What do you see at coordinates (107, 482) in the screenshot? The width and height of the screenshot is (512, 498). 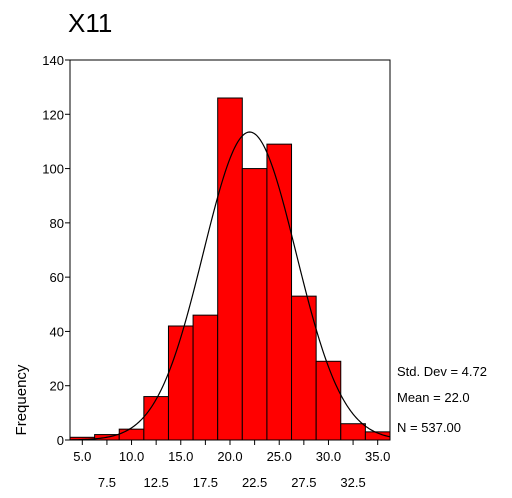 I see `x-tick-label: 7.5` at bounding box center [107, 482].